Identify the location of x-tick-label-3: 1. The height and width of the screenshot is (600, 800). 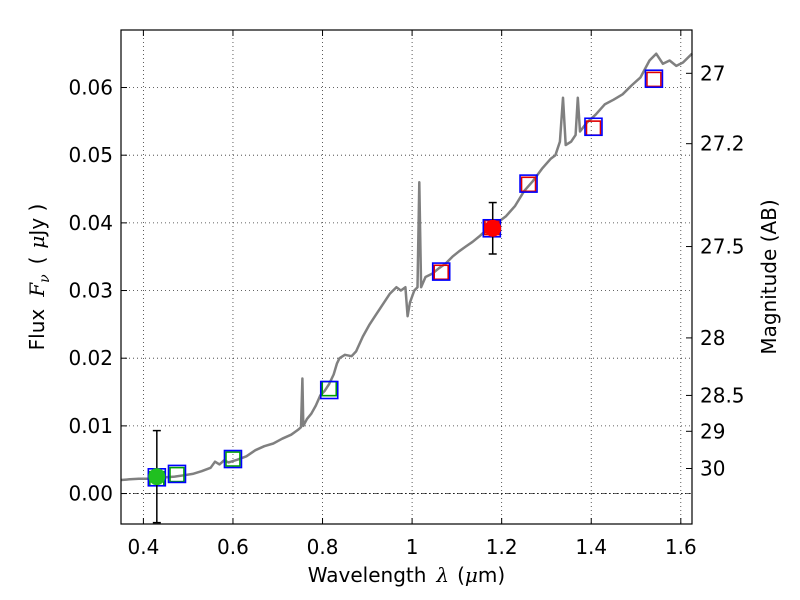
(412, 547).